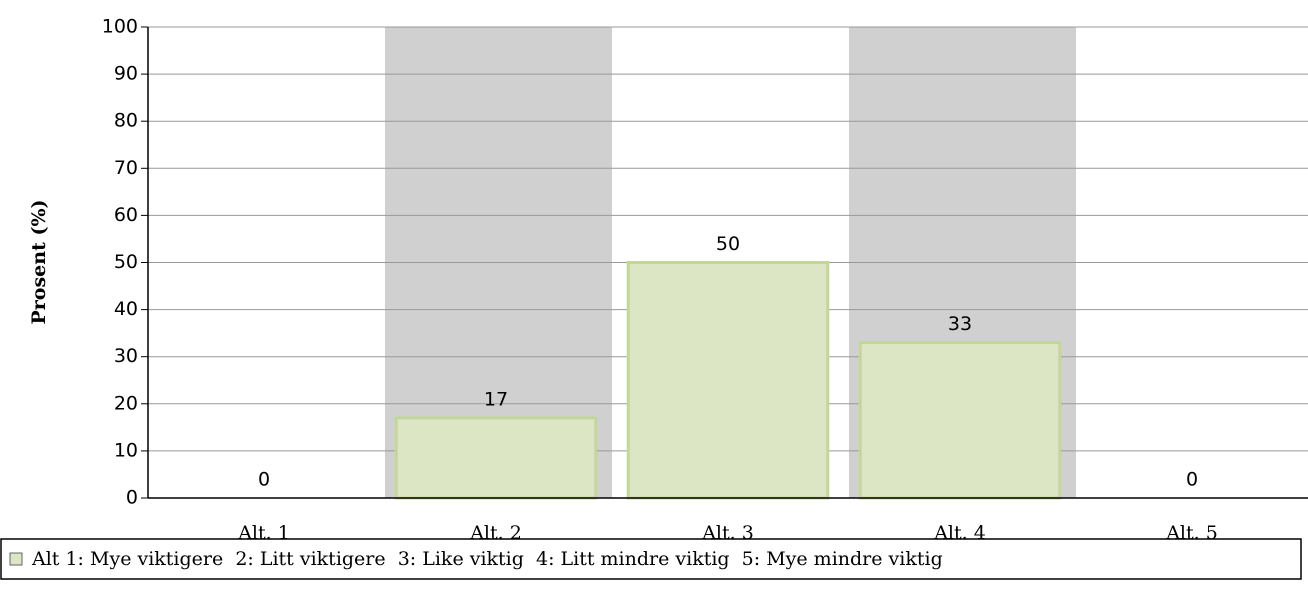 The height and width of the screenshot is (605, 1308). Describe the element at coordinates (132, 498) in the screenshot. I see `y-tick-label: 0` at that location.